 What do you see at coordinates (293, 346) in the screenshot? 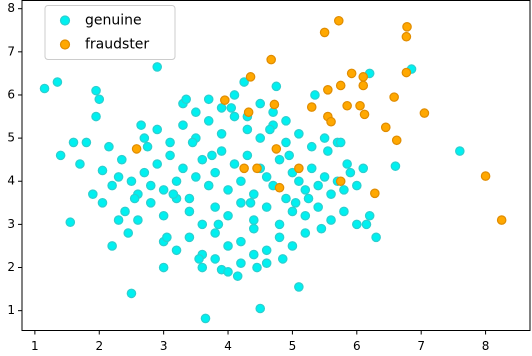
I see `x-tick-label: 5` at bounding box center [293, 346].